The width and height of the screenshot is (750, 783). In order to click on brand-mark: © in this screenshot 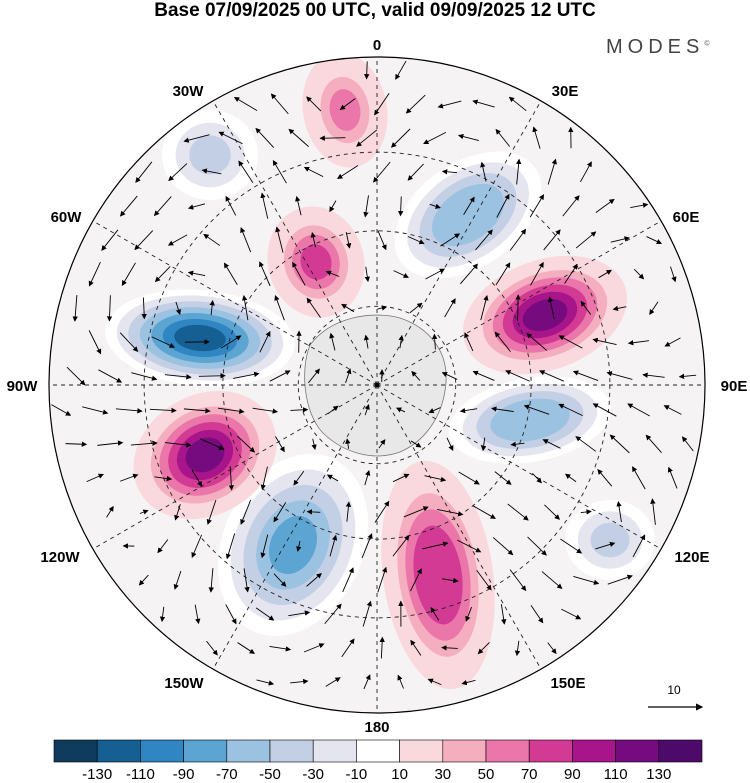, I will do `click(707, 44)`.